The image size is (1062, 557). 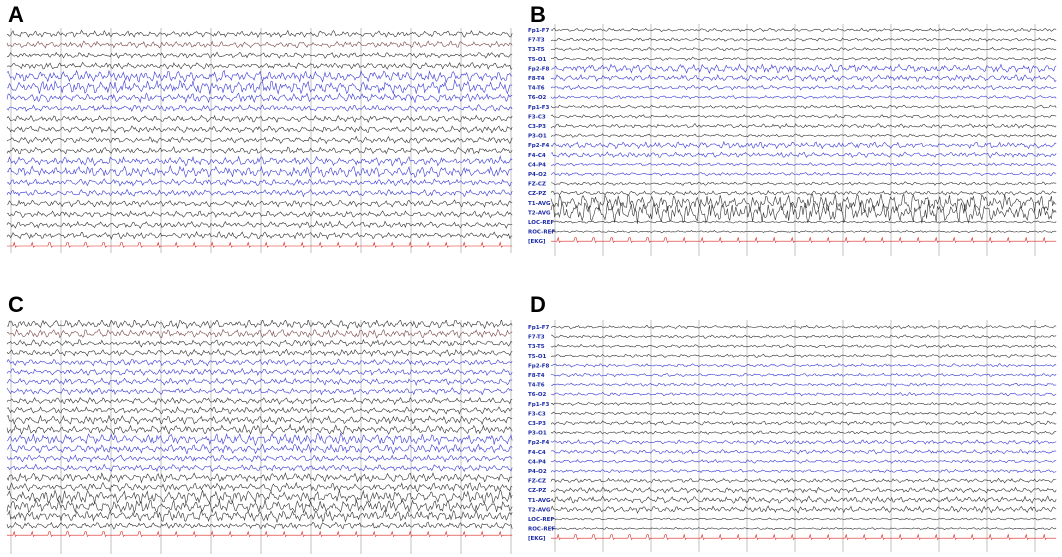 What do you see at coordinates (537, 414) in the screenshot?
I see `channel-label: F3-C3` at bounding box center [537, 414].